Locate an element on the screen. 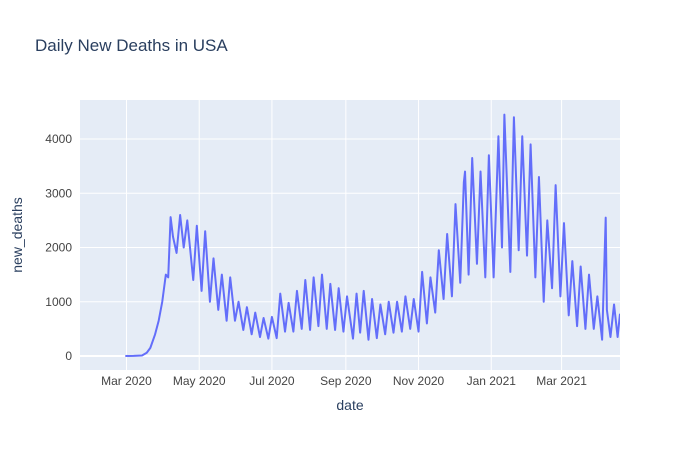 This screenshot has height=450, width=700. x-axis-title: date is located at coordinates (349, 405).